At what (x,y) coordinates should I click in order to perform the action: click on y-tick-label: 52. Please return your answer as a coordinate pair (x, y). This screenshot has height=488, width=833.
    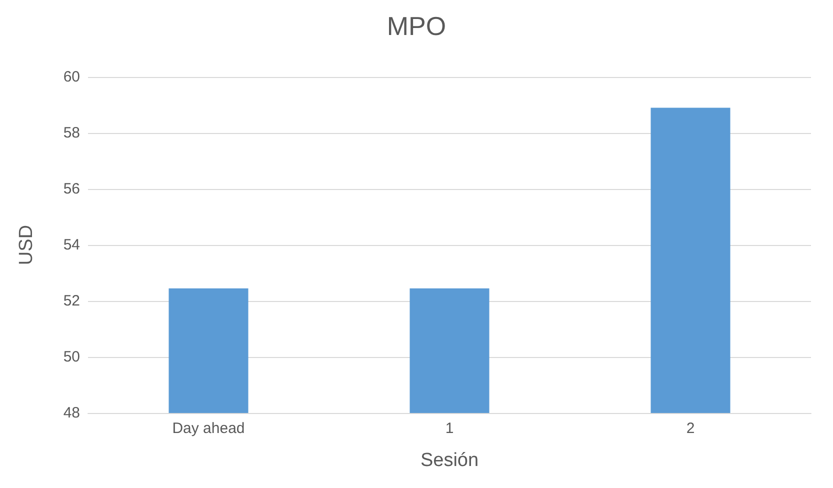
    Looking at the image, I should click on (71, 301).